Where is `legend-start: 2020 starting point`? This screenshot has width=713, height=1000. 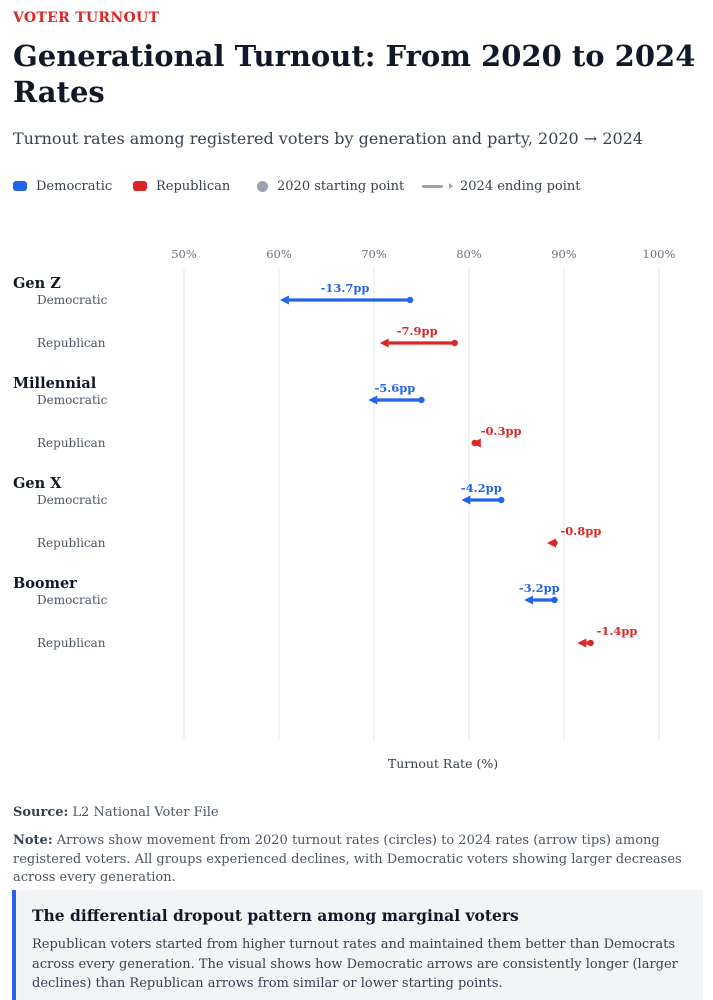 legend-start: 2020 starting point is located at coordinates (330, 186).